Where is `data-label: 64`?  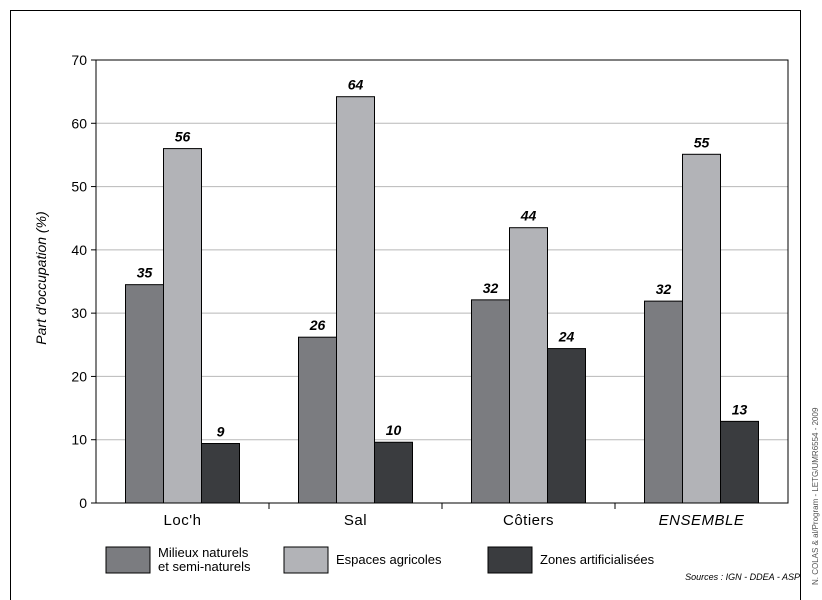 data-label: 64 is located at coordinates (356, 85).